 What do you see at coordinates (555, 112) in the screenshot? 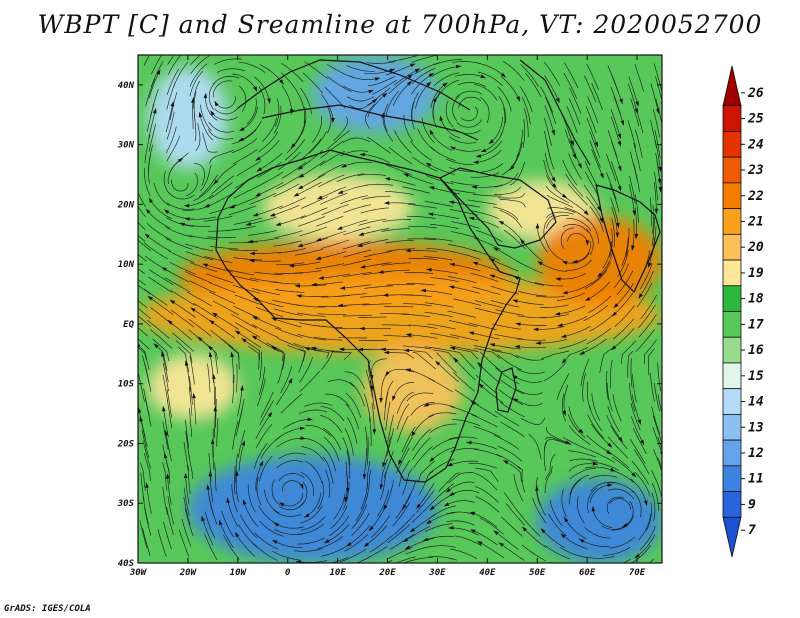
I see `caspian-region-line` at bounding box center [555, 112].